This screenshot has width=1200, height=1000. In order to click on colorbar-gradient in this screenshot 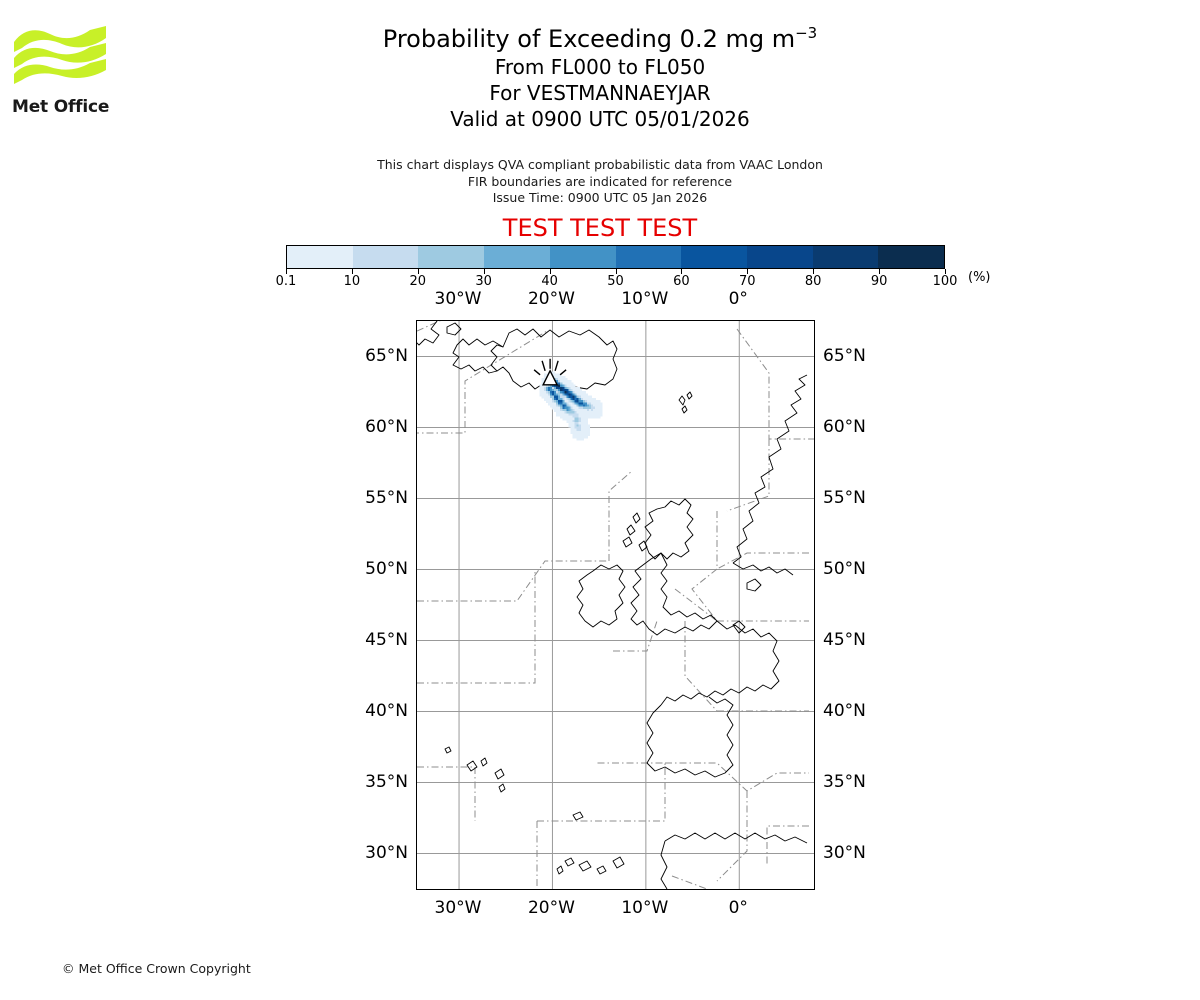, I will do `click(615, 257)`.